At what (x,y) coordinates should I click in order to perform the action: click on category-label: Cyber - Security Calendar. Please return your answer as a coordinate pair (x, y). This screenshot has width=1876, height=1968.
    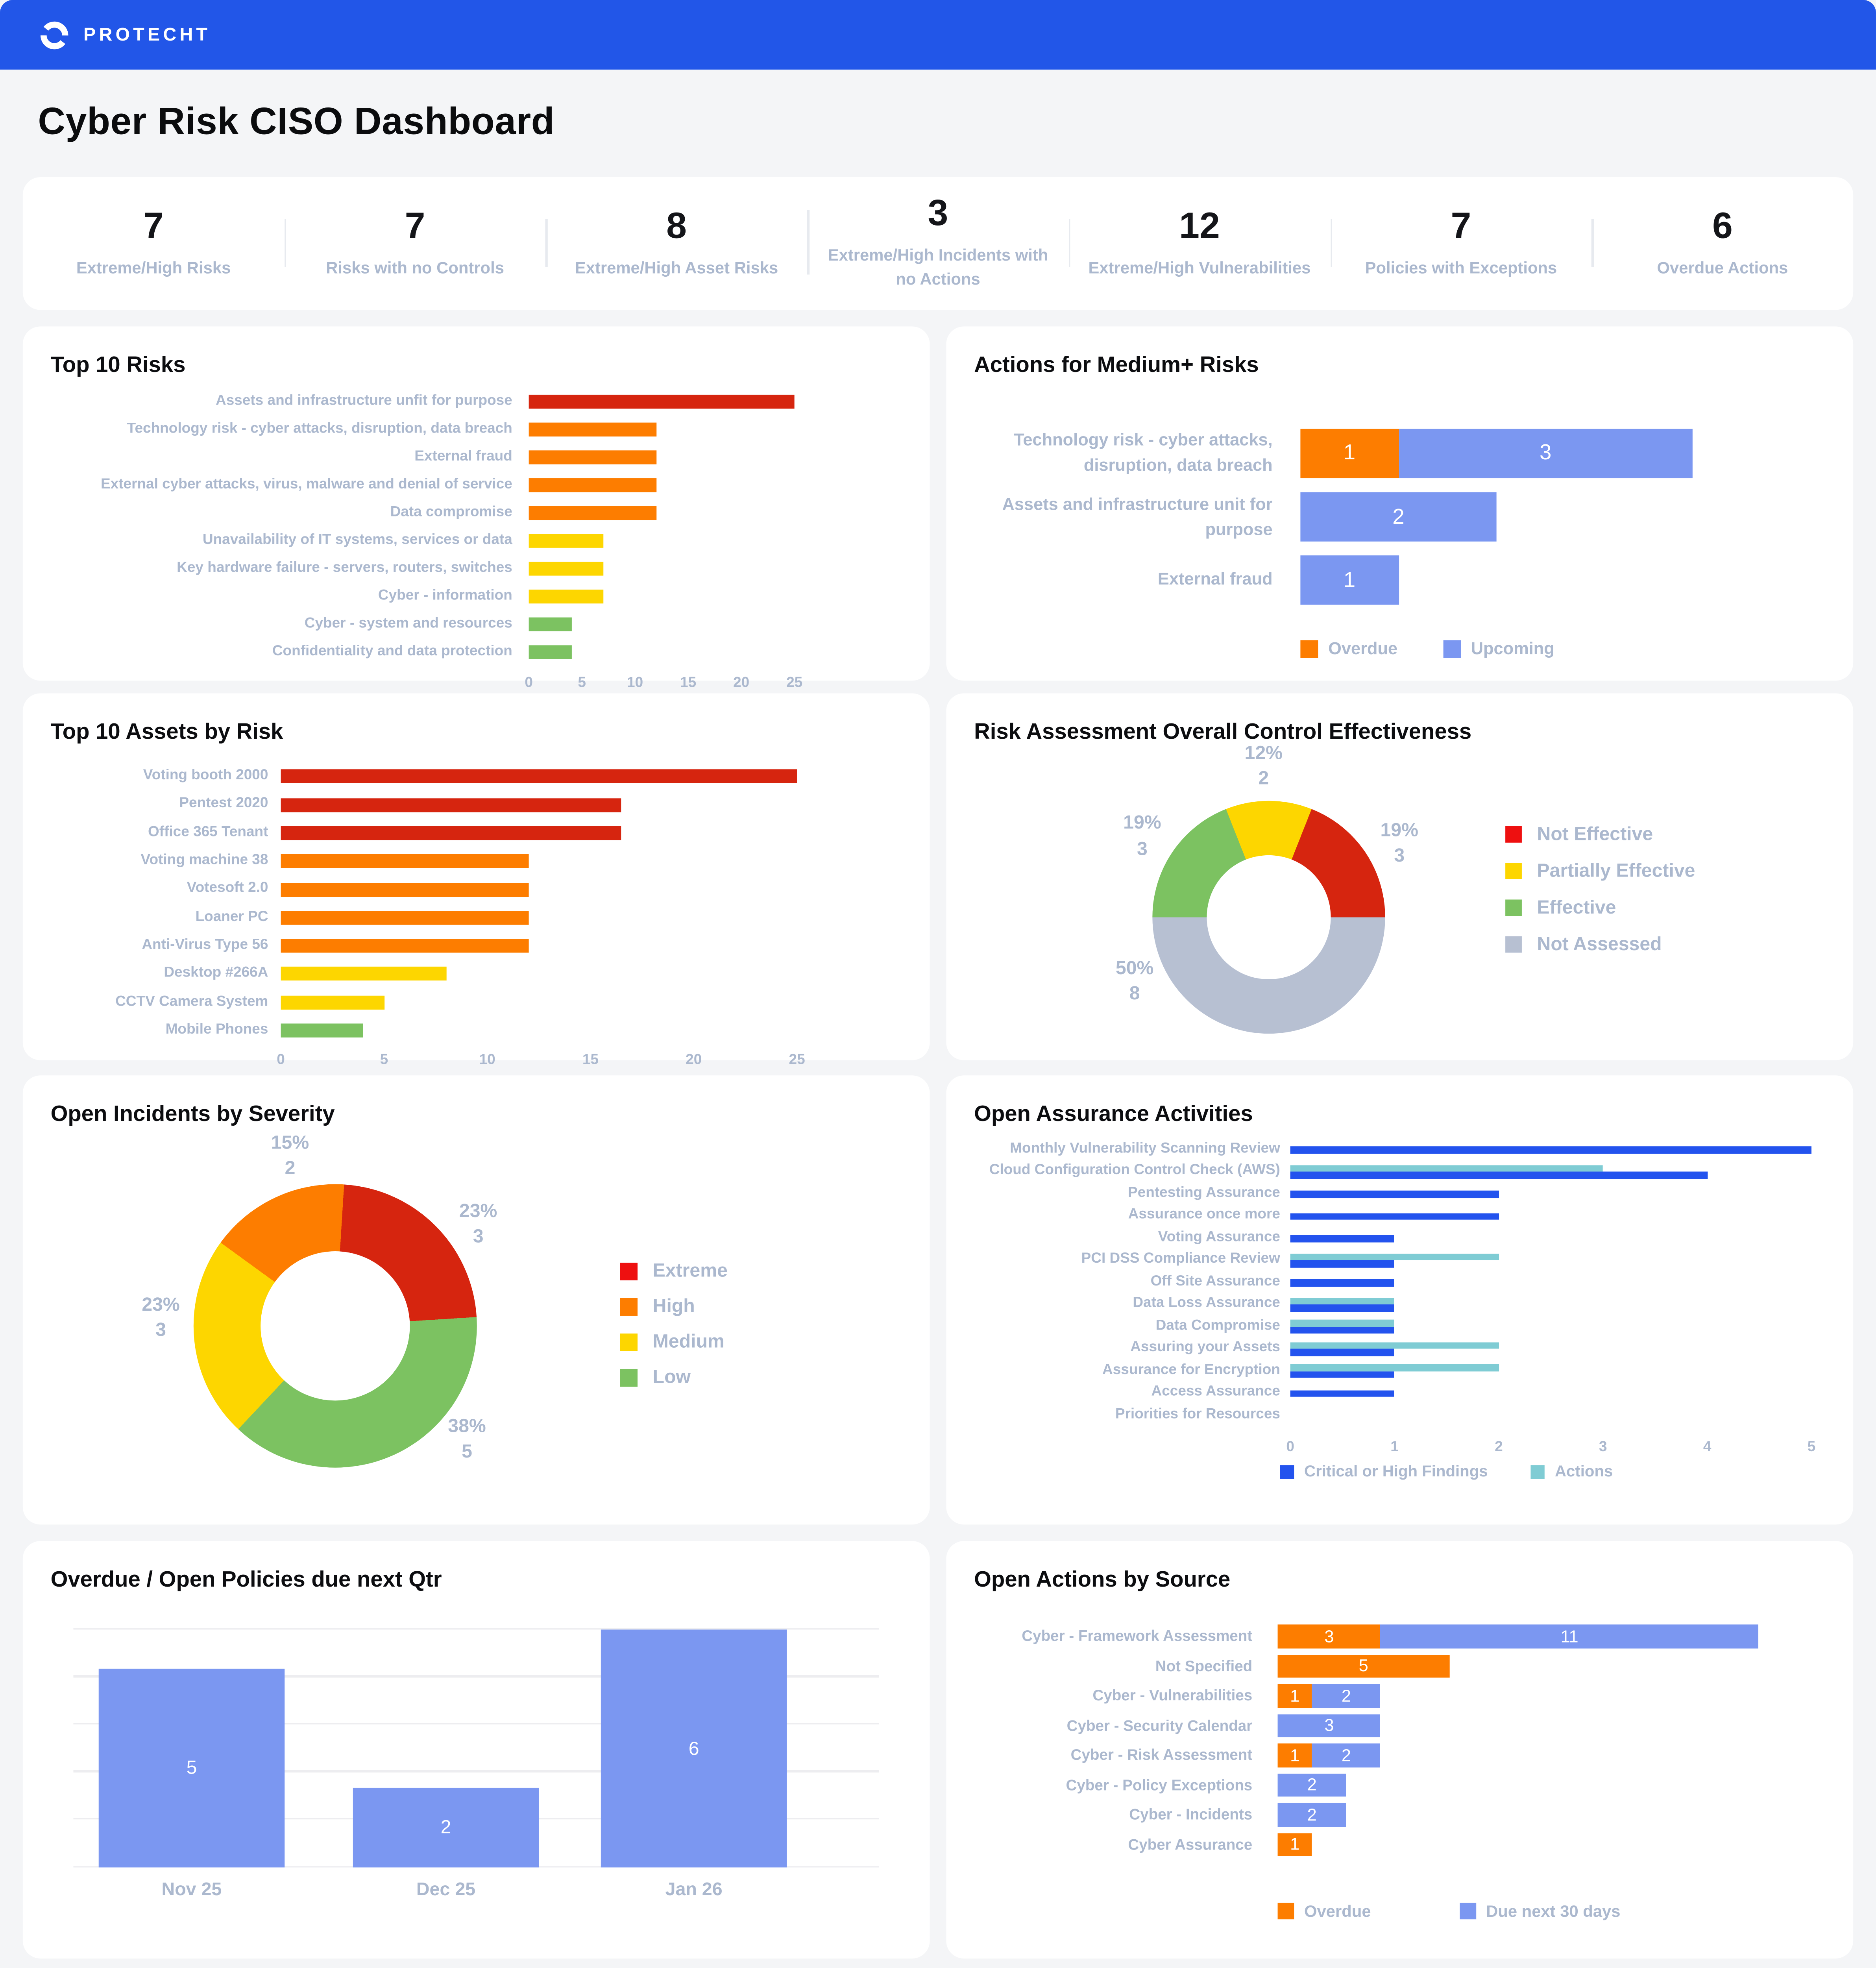
    Looking at the image, I should click on (1159, 1725).